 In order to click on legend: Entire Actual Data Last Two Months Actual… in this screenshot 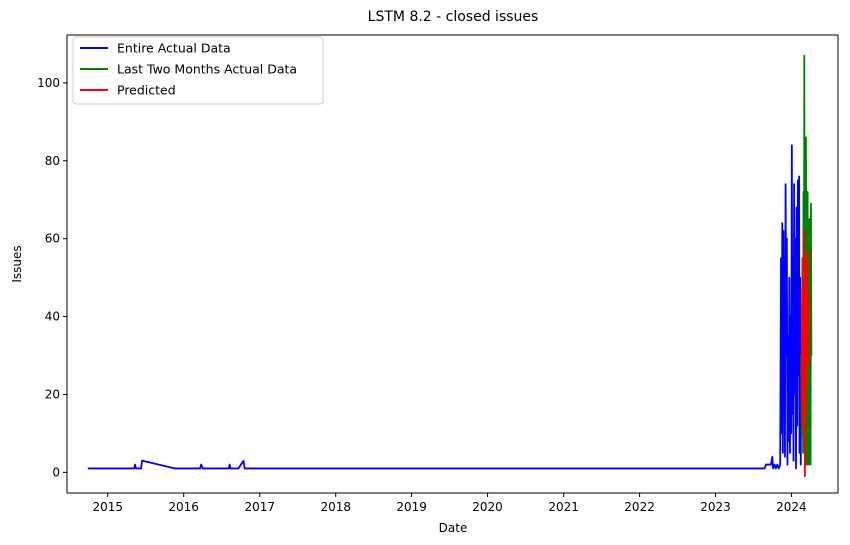, I will do `click(198, 70)`.